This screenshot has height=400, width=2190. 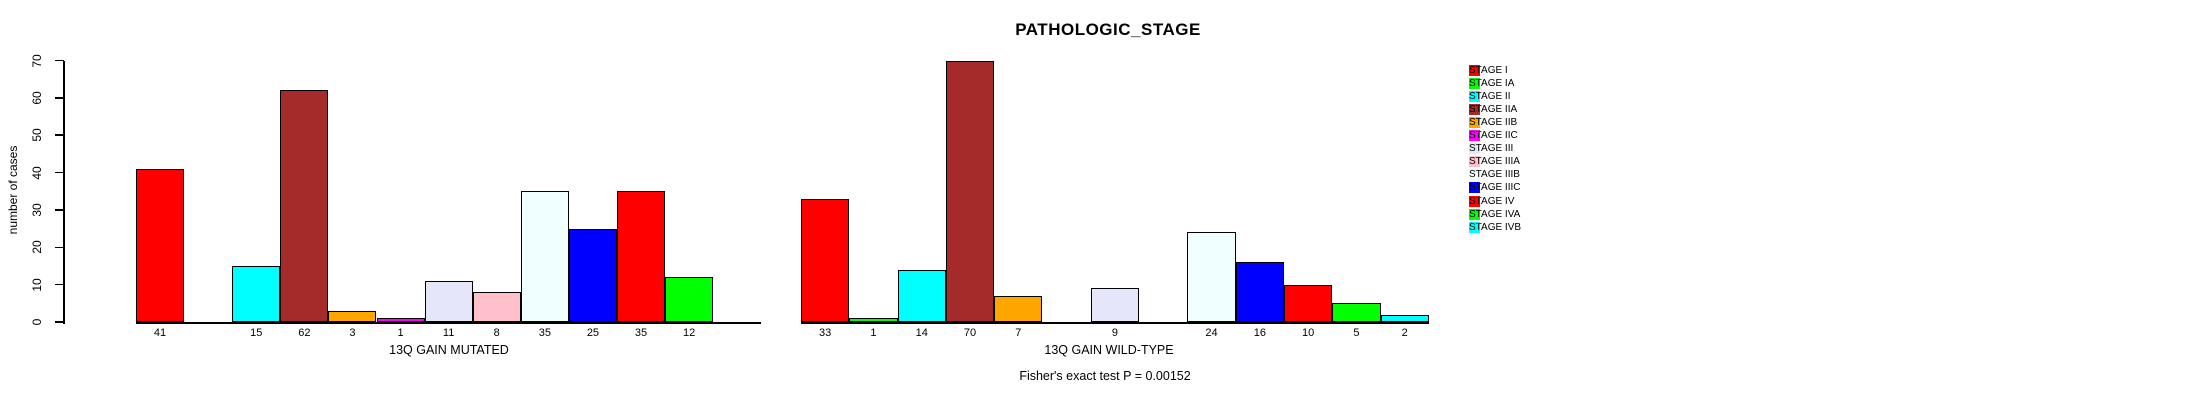 What do you see at coordinates (37, 322) in the screenshot?
I see `y-axis-tick-label: 0` at bounding box center [37, 322].